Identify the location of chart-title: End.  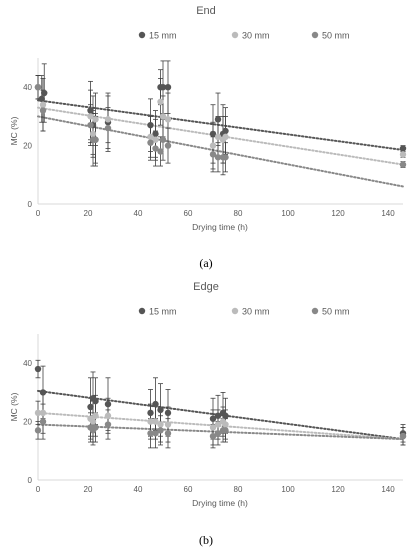
(206, 11).